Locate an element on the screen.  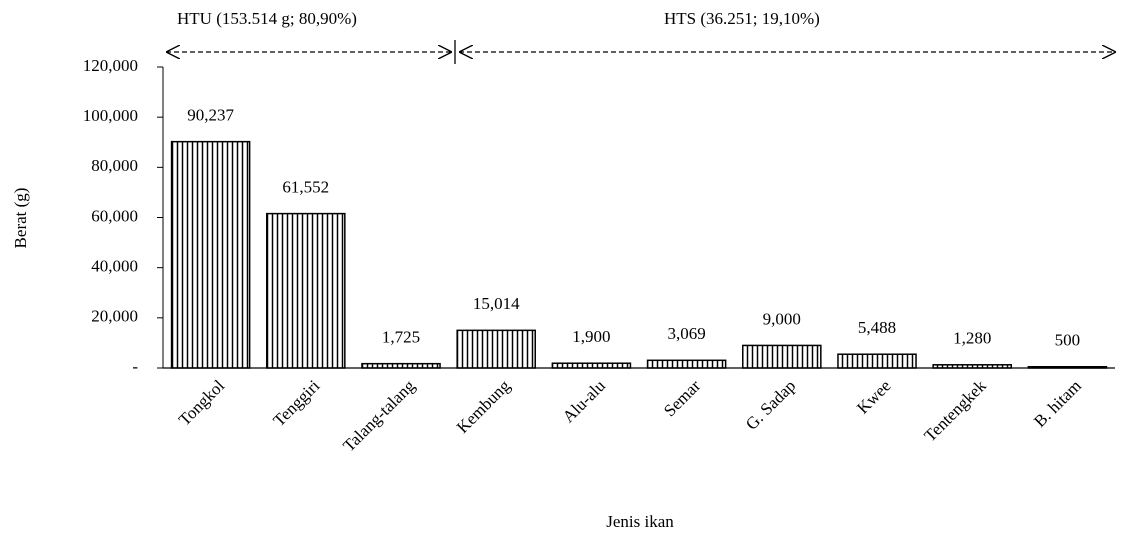
y-tick-label: 20,000 is located at coordinates (114, 316).